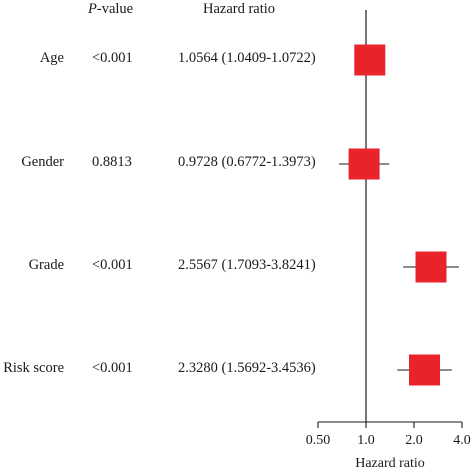  What do you see at coordinates (414, 440) in the screenshot?
I see `x-tick-label: 2.0` at bounding box center [414, 440].